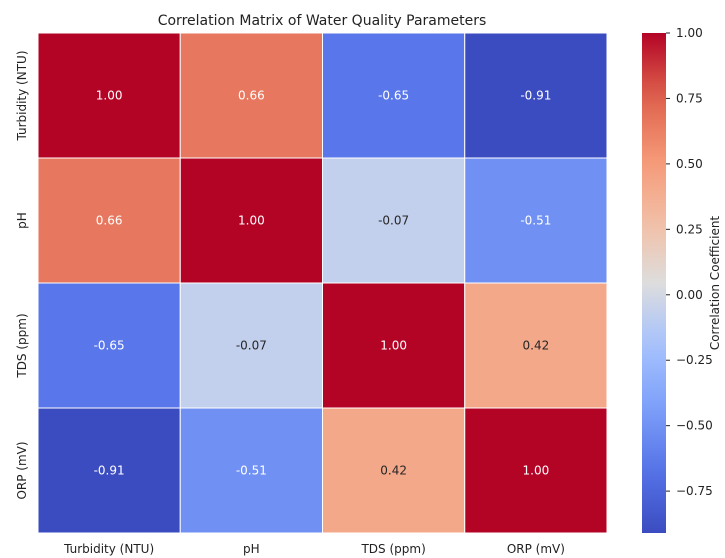  I want to click on row-label: ORP (mV), so click(22, 470).